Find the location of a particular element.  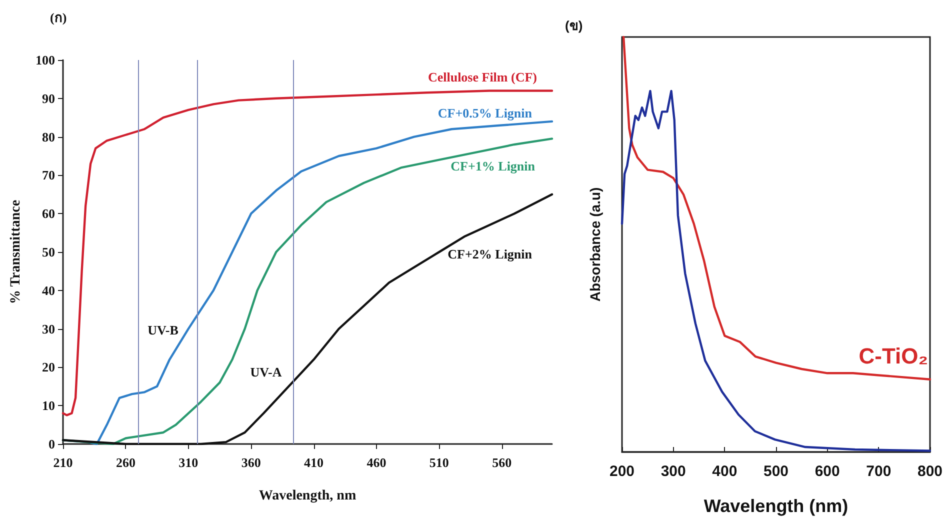

x-tick-label: 260 is located at coordinates (126, 462).